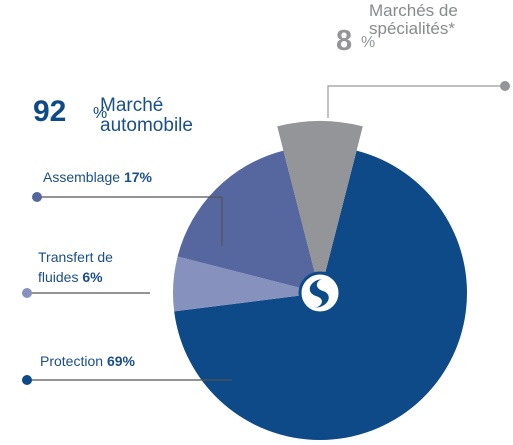 Image resolution: width=513 pixels, height=445 pixels. What do you see at coordinates (344, 41) in the screenshot?
I see `group-value: 8` at bounding box center [344, 41].